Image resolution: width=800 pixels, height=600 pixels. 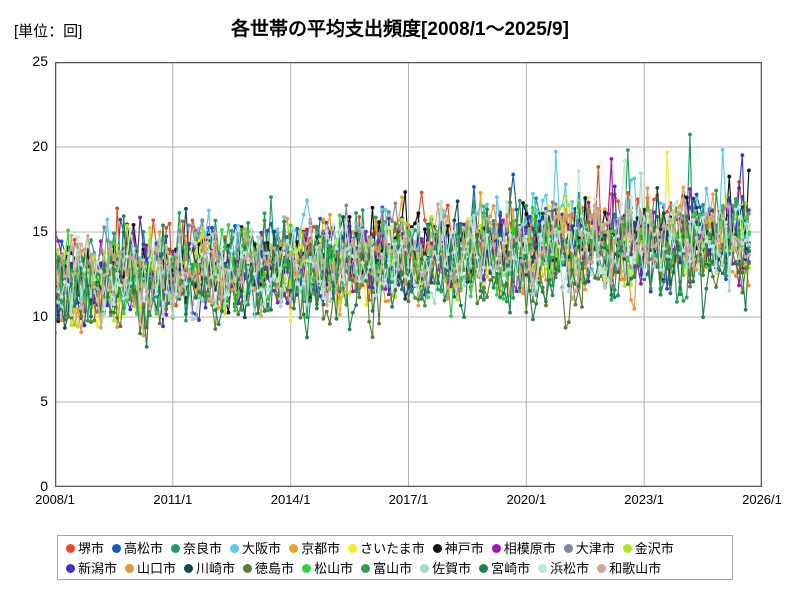 What do you see at coordinates (321, 548) in the screenshot?
I see `legend-label: 京都市` at bounding box center [321, 548].